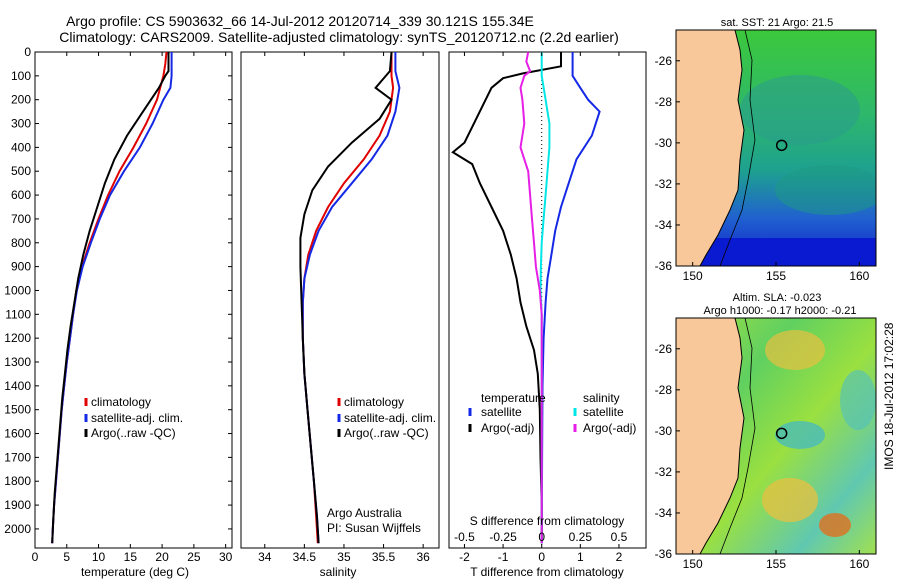 The width and height of the screenshot is (900, 580). Describe the element at coordinates (464, 537) in the screenshot. I see `s-diff-tick-label: -0.5` at that location.